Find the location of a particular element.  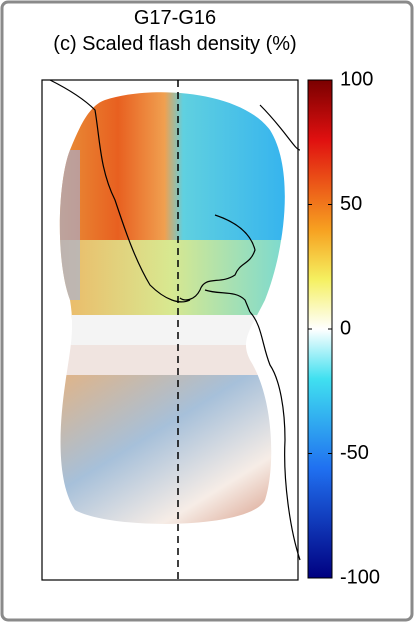

colorbar-ticks: -100 -50 0 50 100 is located at coordinates (344, 328).